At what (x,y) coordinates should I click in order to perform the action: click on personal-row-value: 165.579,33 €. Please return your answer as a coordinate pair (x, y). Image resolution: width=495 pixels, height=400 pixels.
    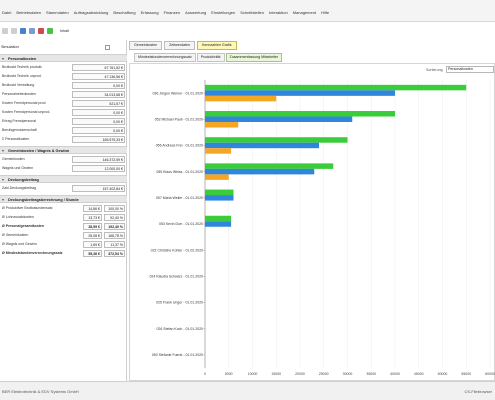
    Looking at the image, I should click on (112, 140).